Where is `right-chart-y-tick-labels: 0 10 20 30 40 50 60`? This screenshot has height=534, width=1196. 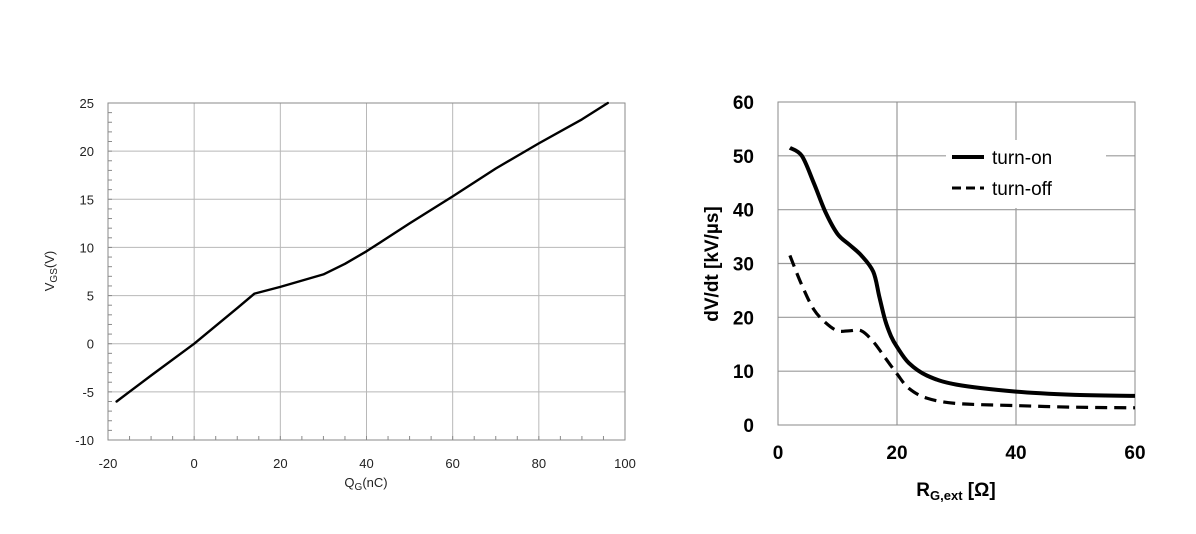 right-chart-y-tick-labels: 0 10 20 30 40 50 60 is located at coordinates (743, 265).